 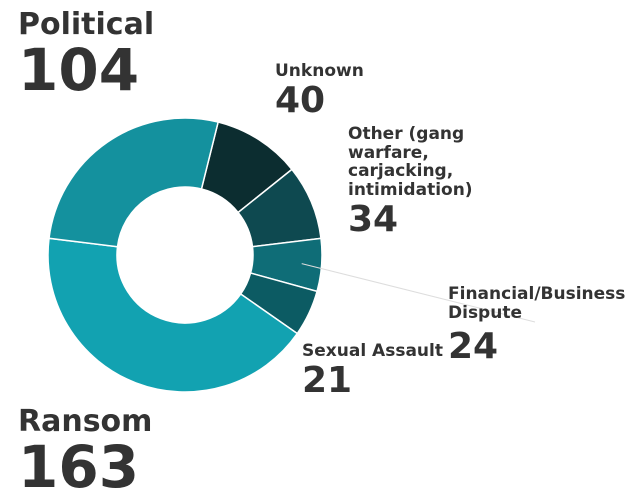 I want to click on segment-label: Ransom 163, so click(x=85, y=449).